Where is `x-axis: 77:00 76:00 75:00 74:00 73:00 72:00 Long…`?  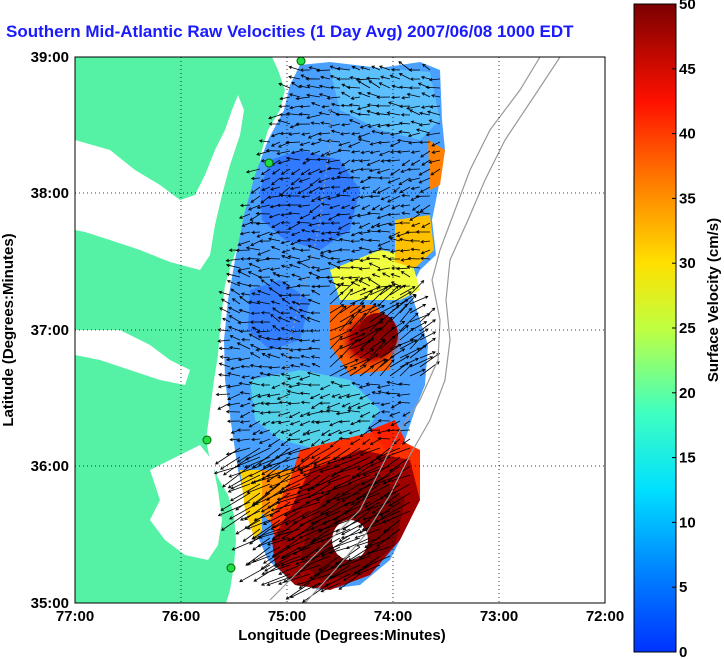 x-axis: 77:00 76:00 75:00 74:00 73:00 72:00 Long… is located at coordinates (340, 626).